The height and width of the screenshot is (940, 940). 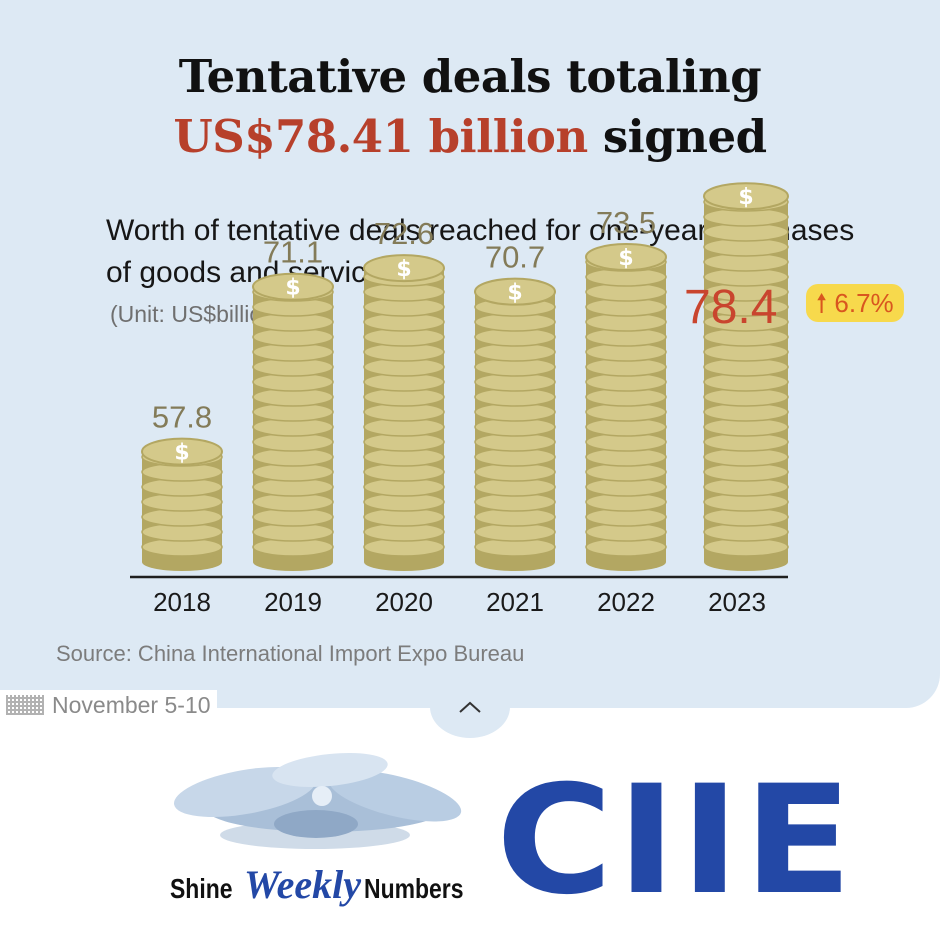 What do you see at coordinates (515, 257) in the screenshot?
I see `value-label-2021: 70.7` at bounding box center [515, 257].